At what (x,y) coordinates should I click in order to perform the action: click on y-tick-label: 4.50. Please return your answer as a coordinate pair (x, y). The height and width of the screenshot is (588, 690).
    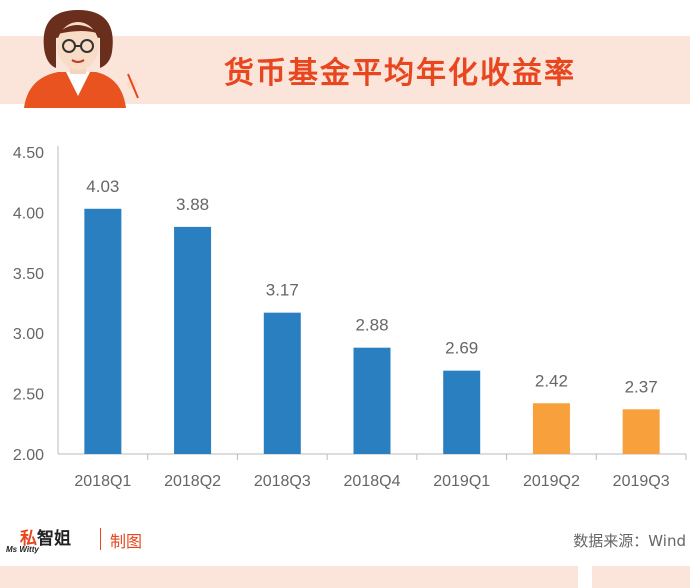
    Looking at the image, I should click on (28, 153).